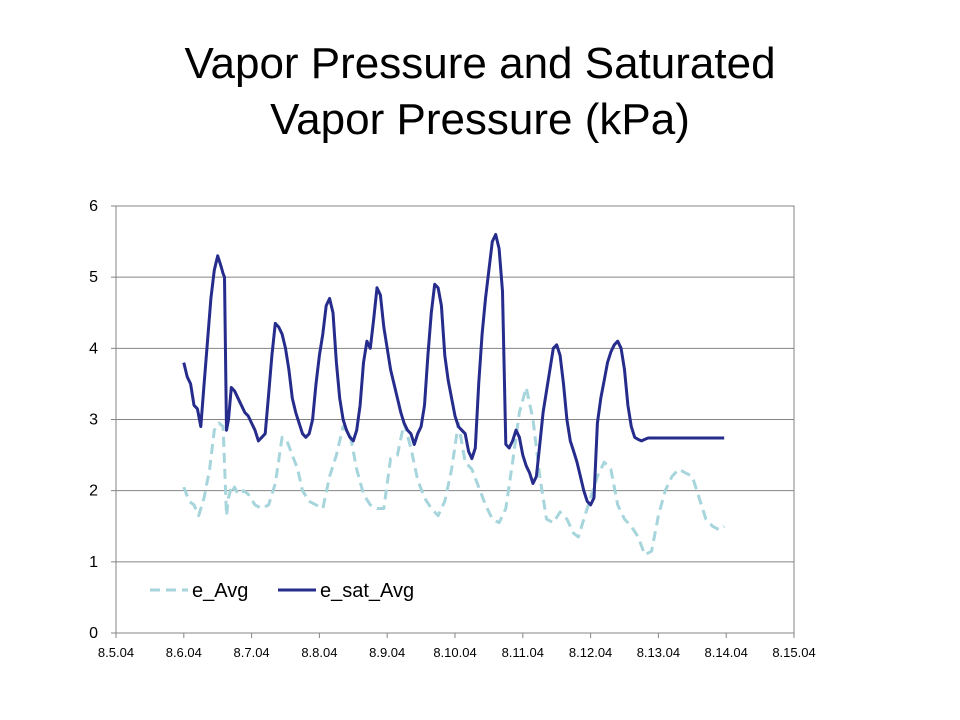  Describe the element at coordinates (319, 652) in the screenshot. I see `x-tick-label: 8.8.04` at that location.